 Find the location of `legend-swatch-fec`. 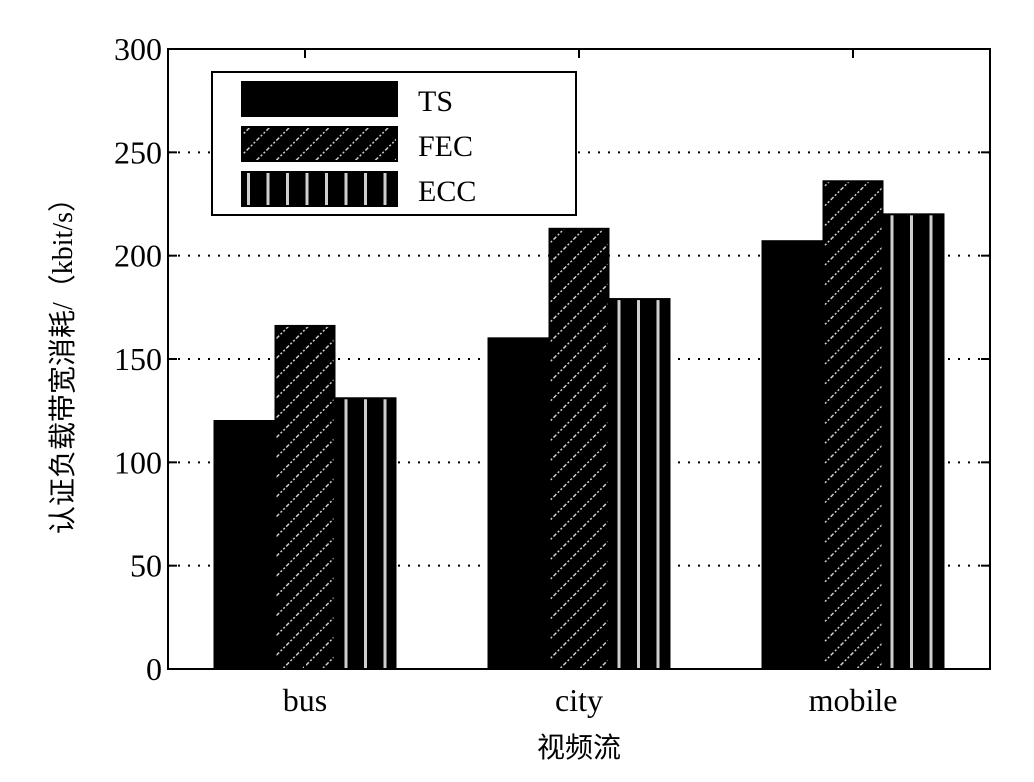

legend-swatch-fec is located at coordinates (319, 144).